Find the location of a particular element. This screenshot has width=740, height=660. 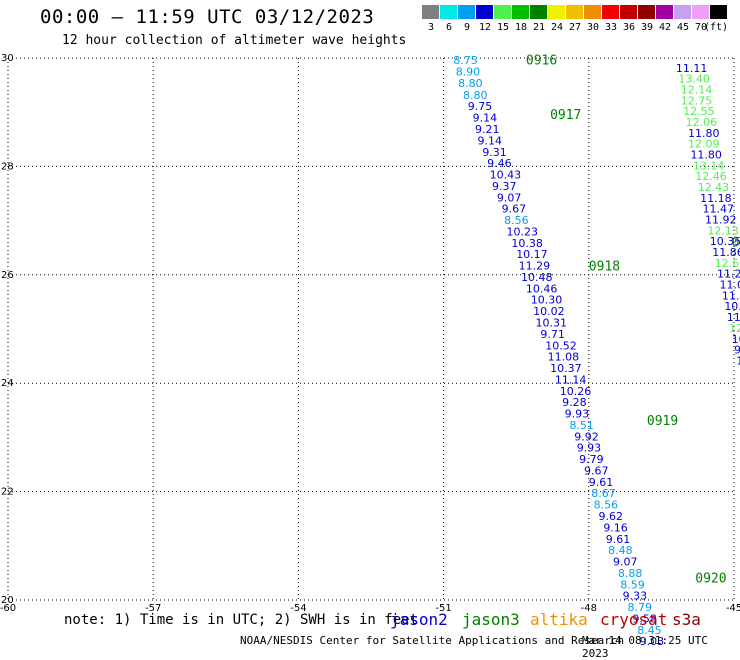

sat-jason2-label: jason2 is located at coordinates (419, 619).